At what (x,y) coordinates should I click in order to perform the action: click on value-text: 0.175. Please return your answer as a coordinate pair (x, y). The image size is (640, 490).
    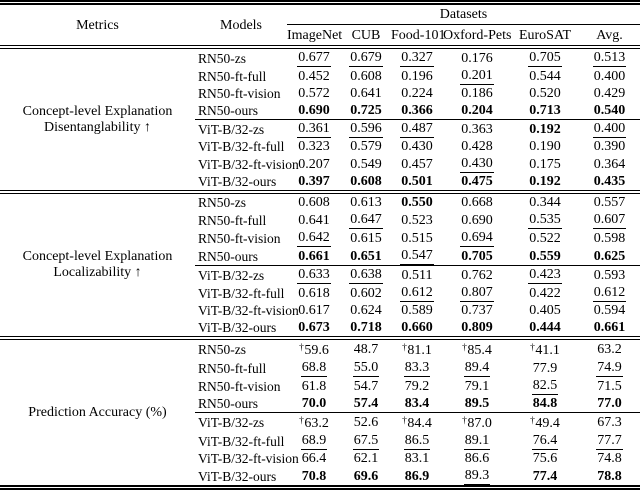
    Looking at the image, I should click on (545, 164).